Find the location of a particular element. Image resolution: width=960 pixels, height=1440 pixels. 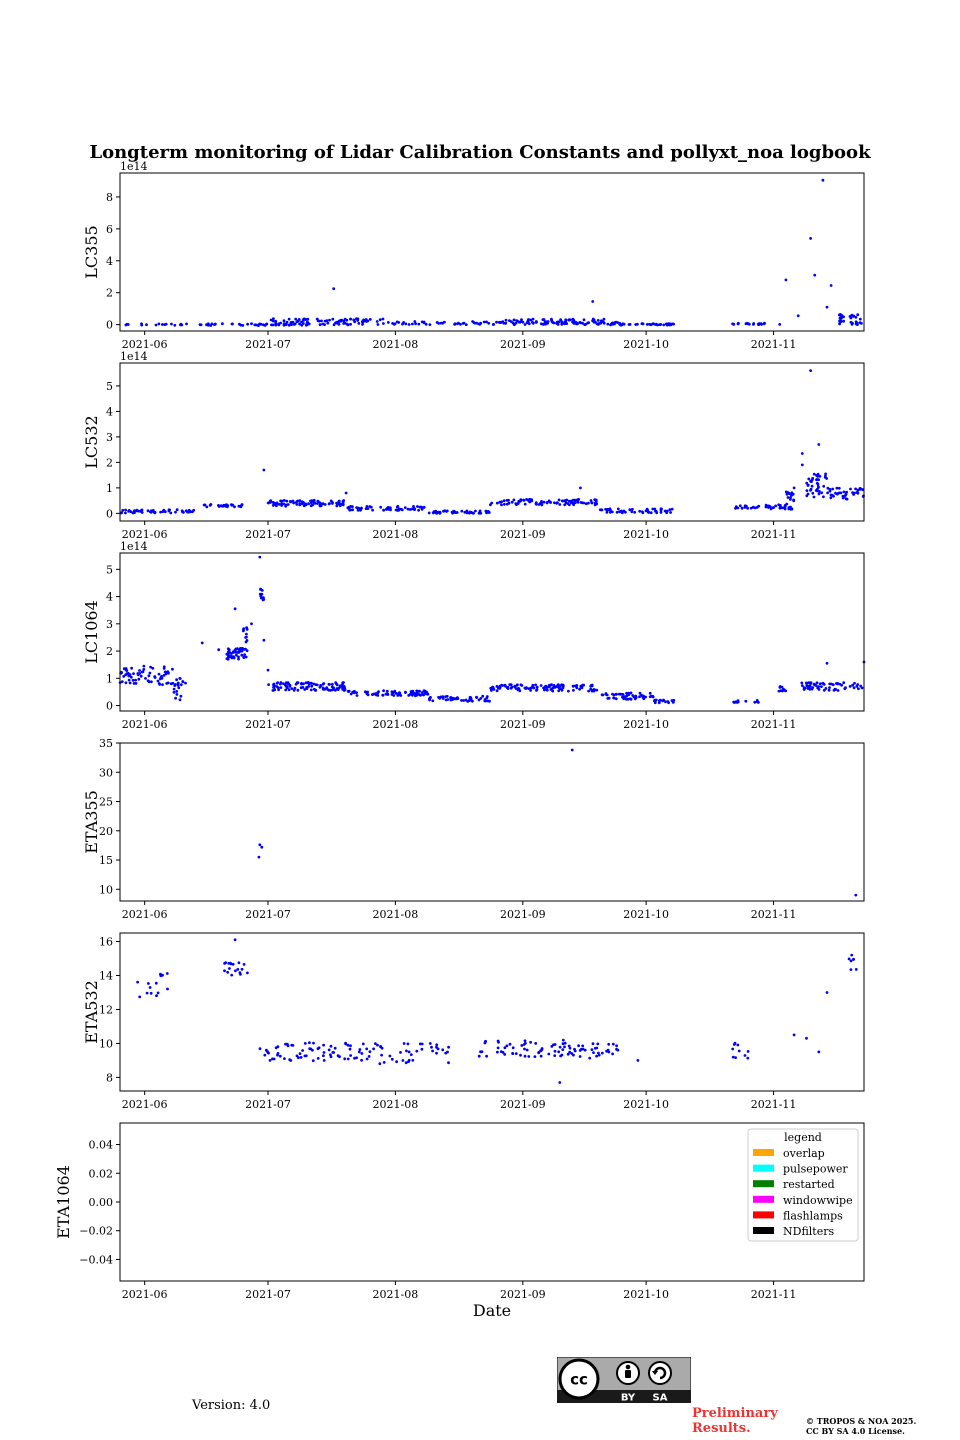

legend-swatch is located at coordinates (763, 1215).